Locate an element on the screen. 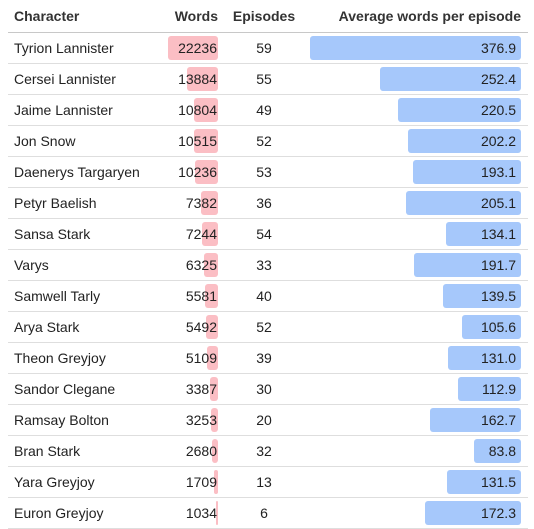  character-name: Bran Stark is located at coordinates (47, 451).